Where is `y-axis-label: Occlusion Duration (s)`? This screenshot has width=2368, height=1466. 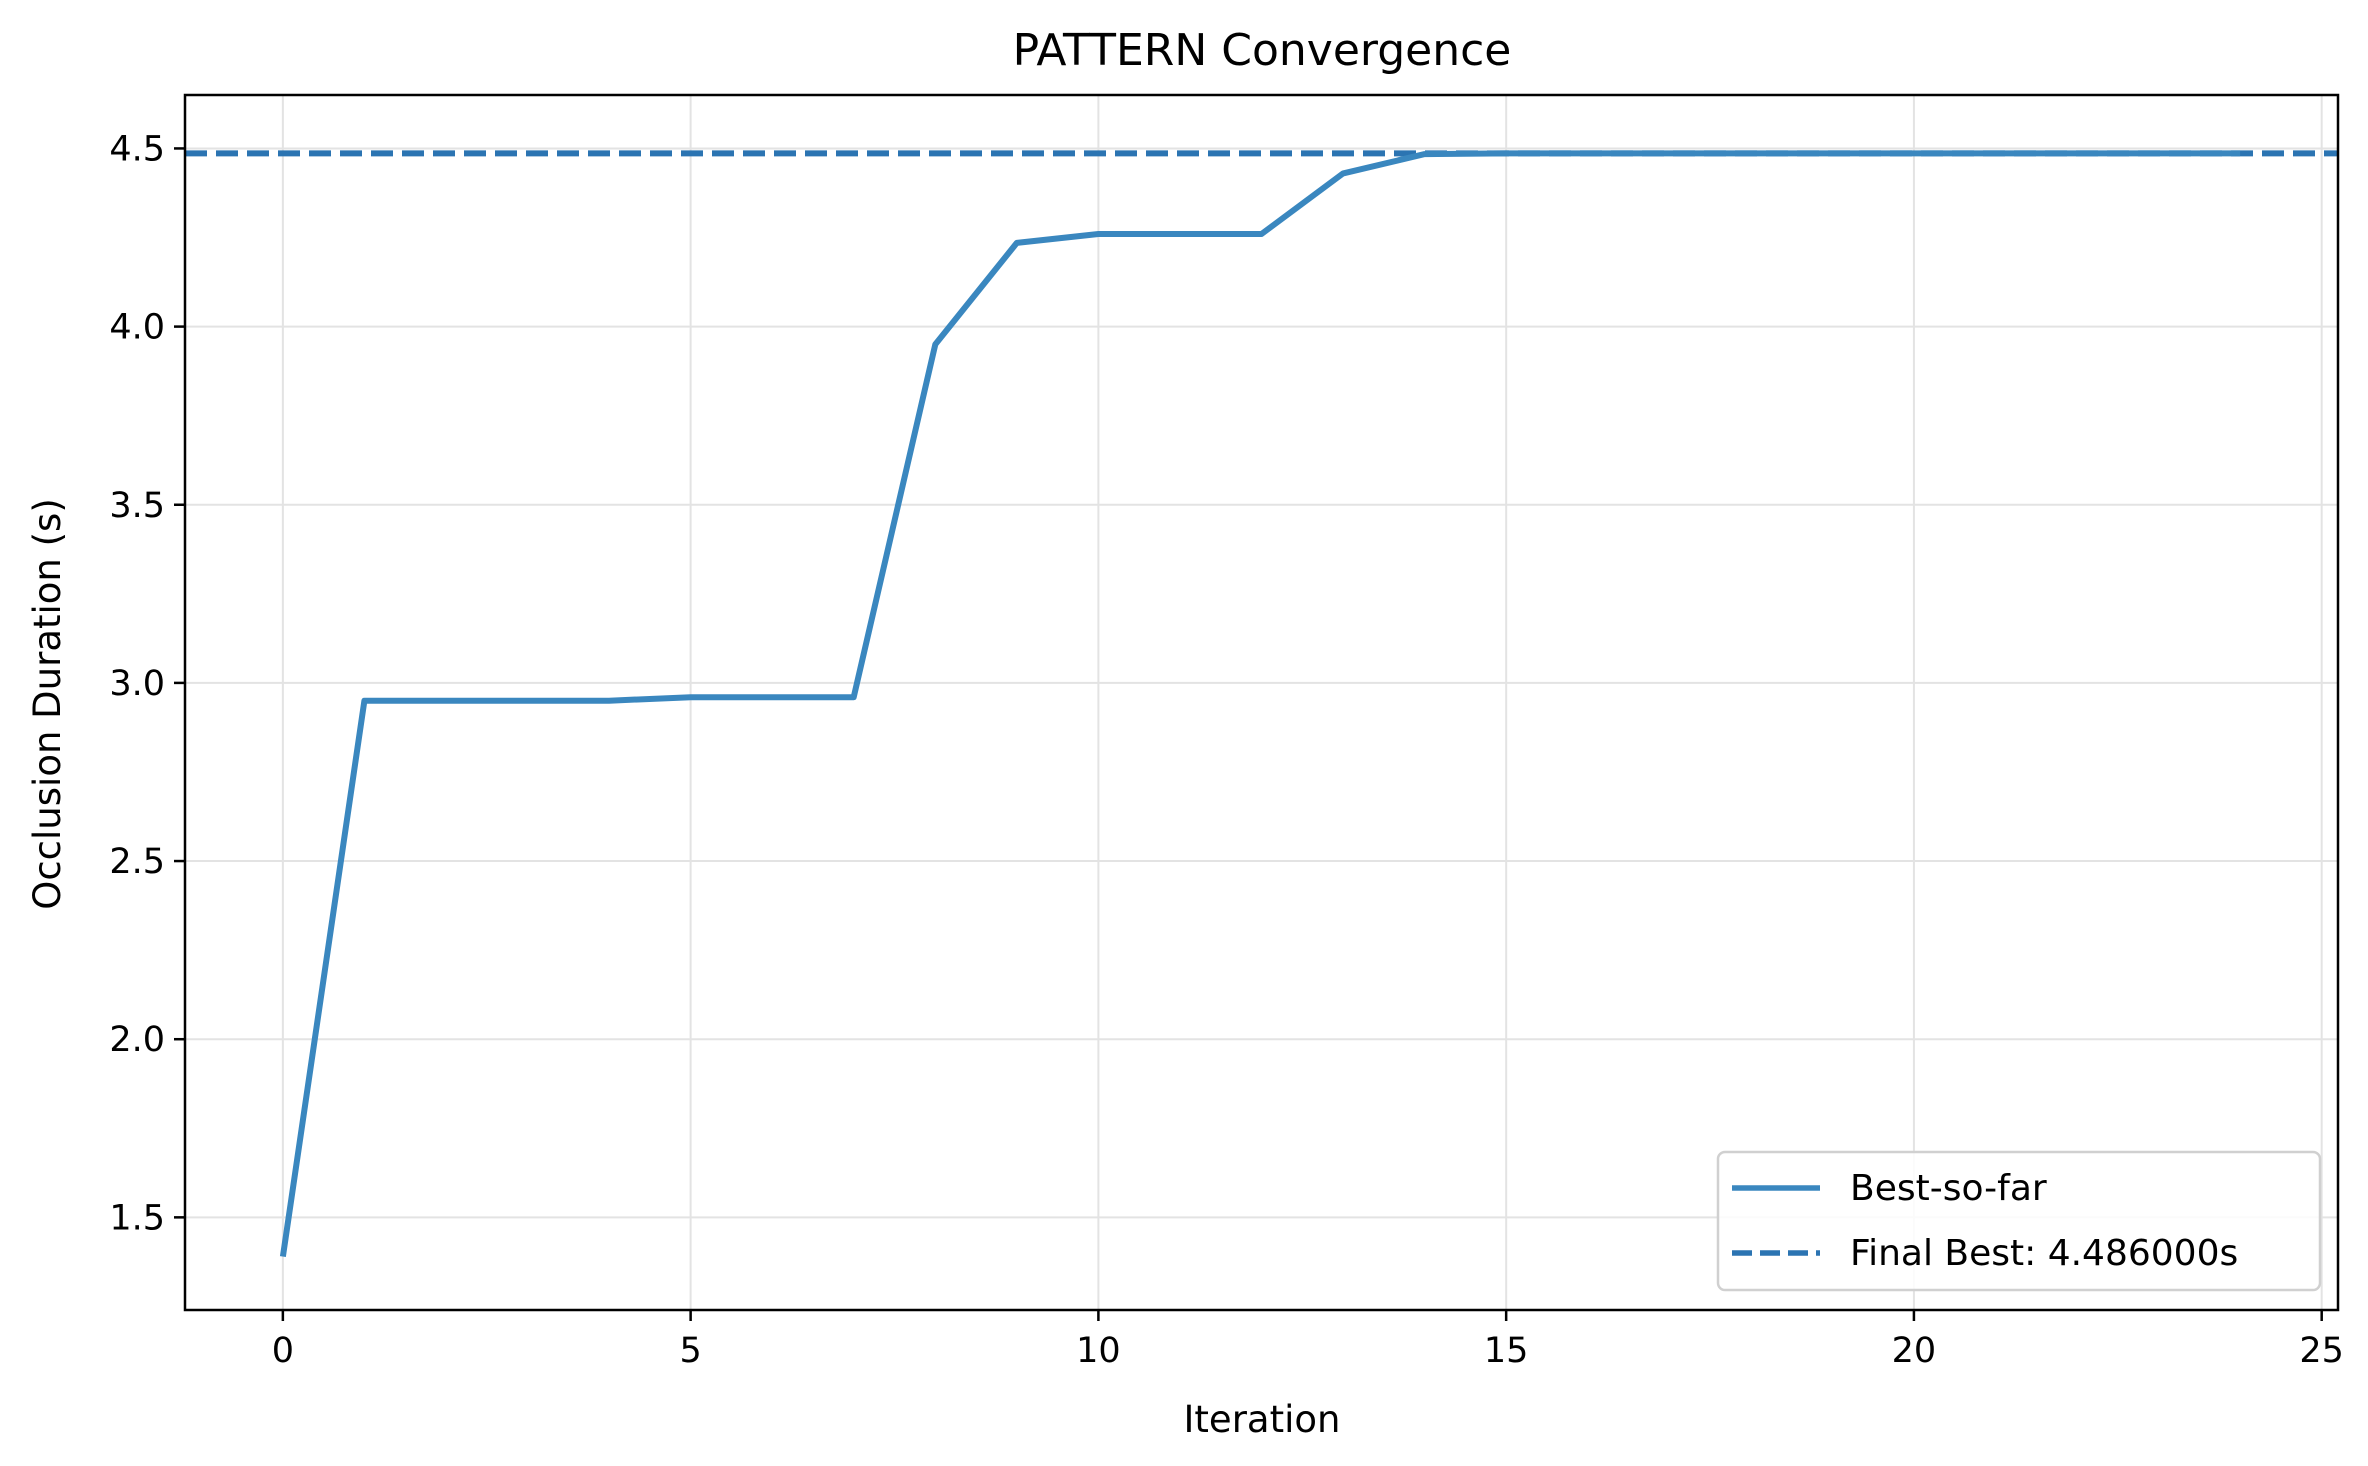
y-axis-label: Occlusion Duration (s) is located at coordinates (47, 704).